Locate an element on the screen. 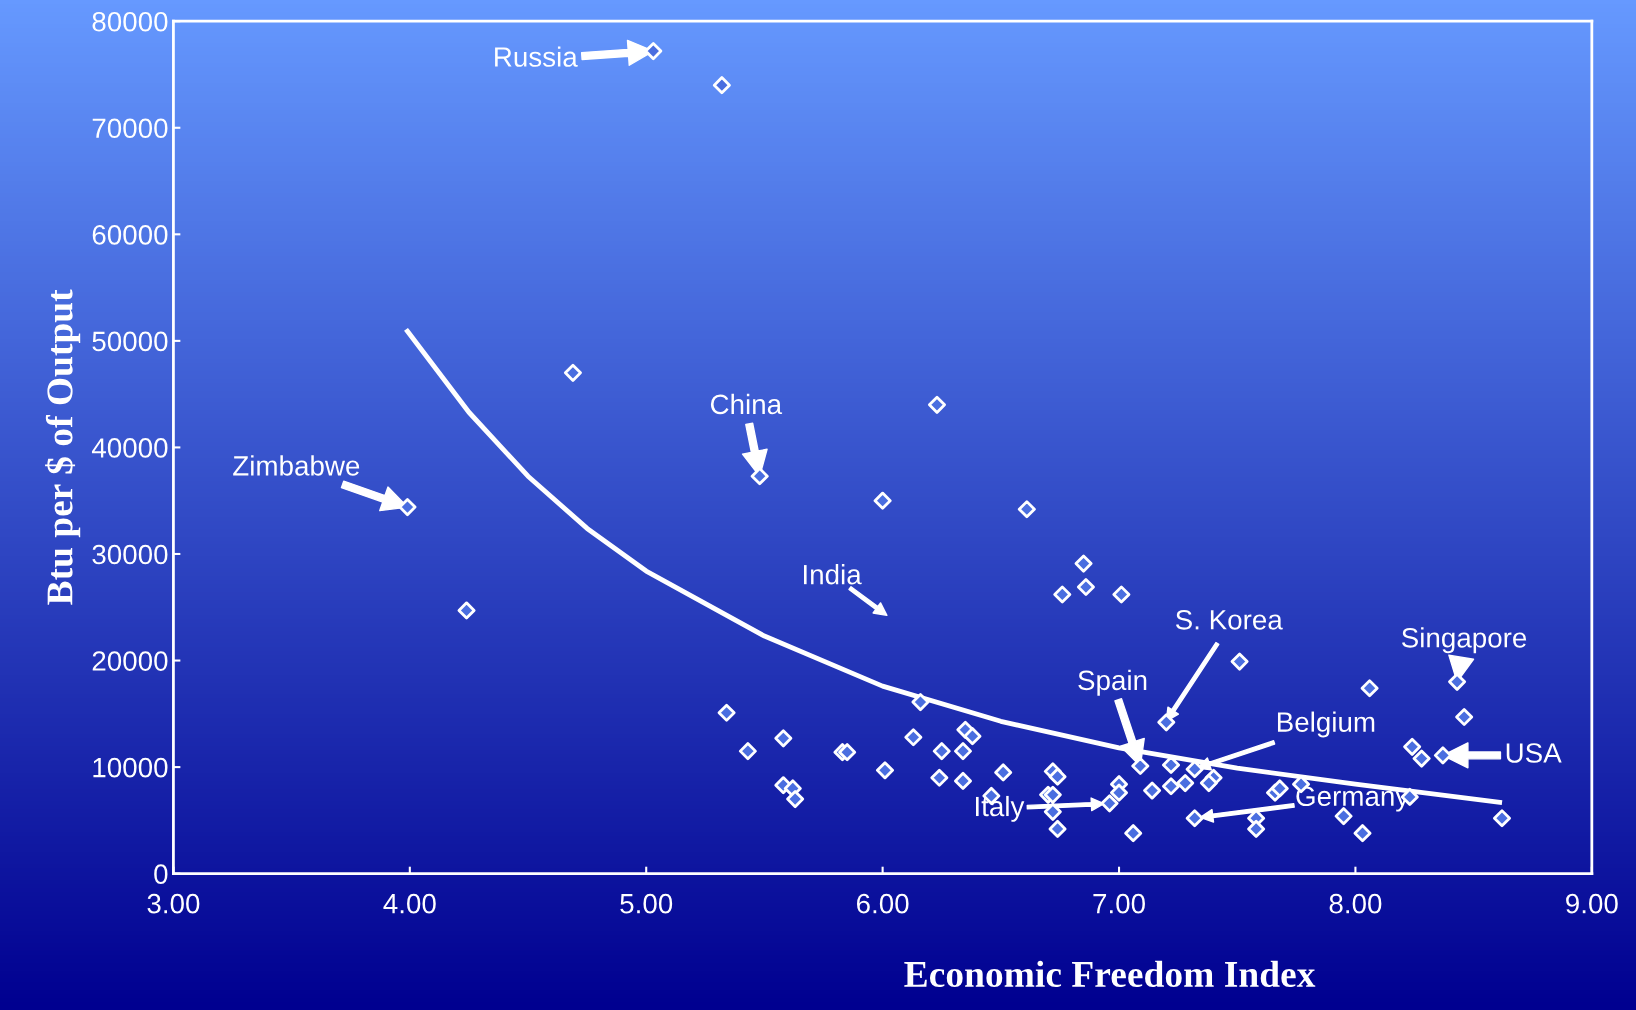 This screenshot has width=1636, height=1010. y-tick-label: 80000 is located at coordinates (130, 21).